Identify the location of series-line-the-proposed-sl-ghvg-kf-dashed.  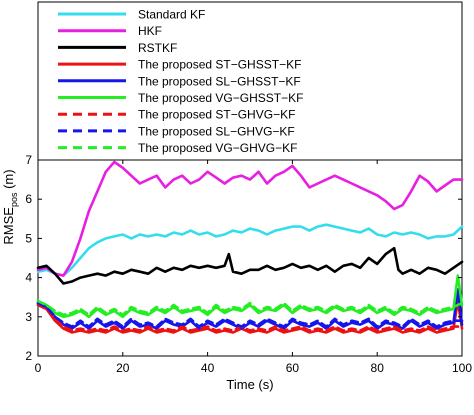
(250, 314).